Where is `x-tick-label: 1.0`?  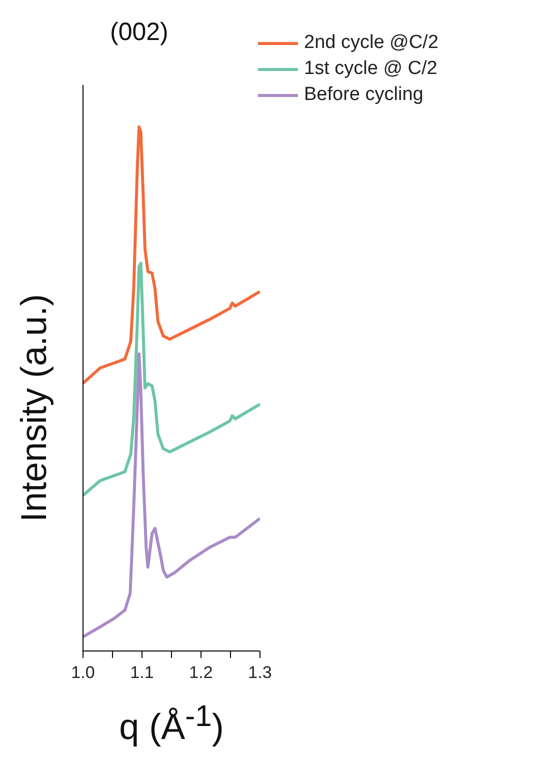 x-tick-label: 1.0 is located at coordinates (83, 672).